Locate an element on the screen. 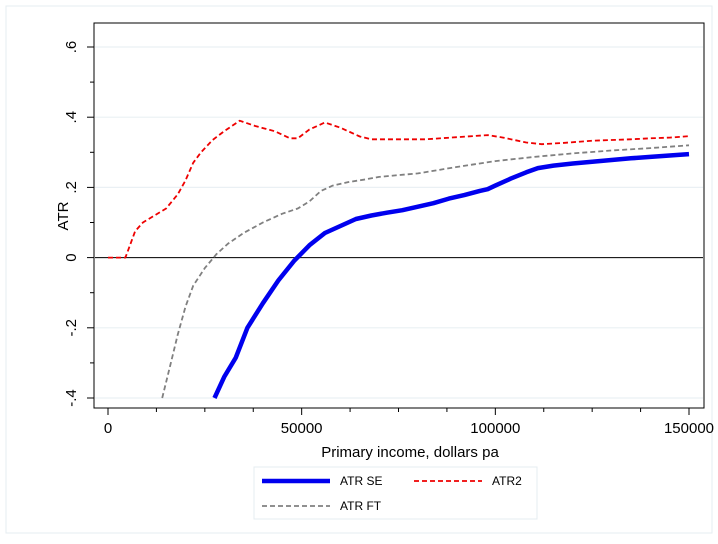 The width and height of the screenshot is (718, 544). x-tick-label: 150000 is located at coordinates (689, 428).